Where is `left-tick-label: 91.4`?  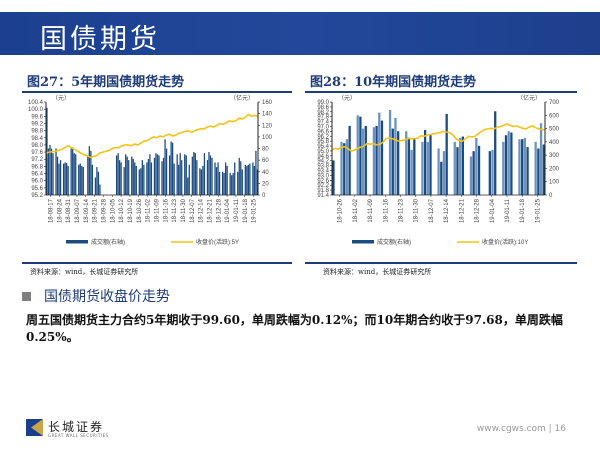 left-tick-label: 91.4 is located at coordinates (323, 196).